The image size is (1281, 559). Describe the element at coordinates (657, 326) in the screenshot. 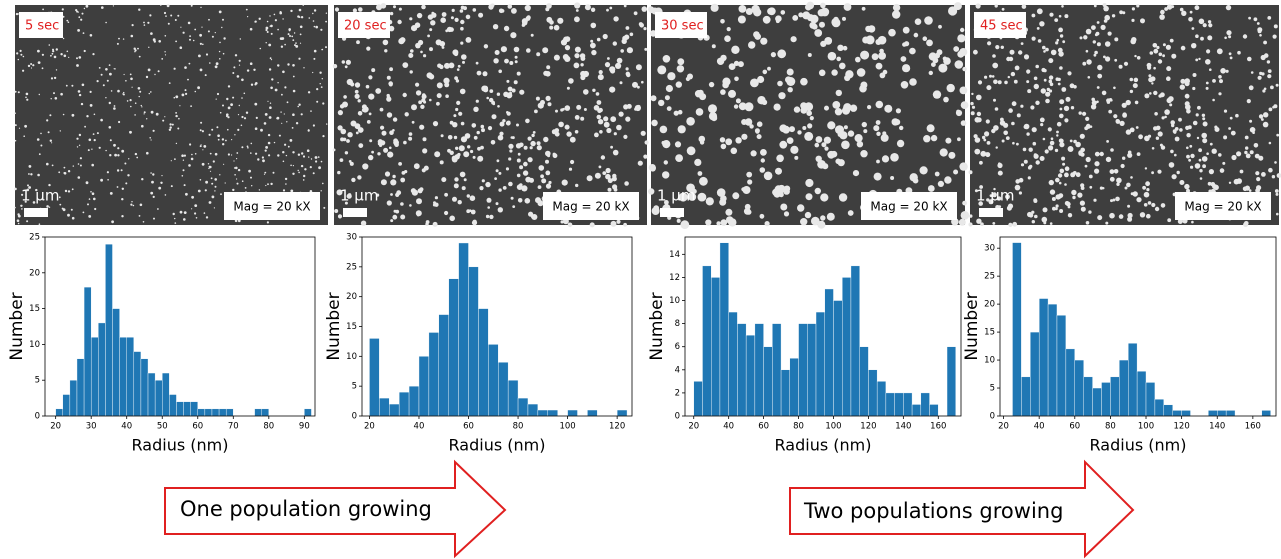

I see `y-axis-label: Number` at that location.